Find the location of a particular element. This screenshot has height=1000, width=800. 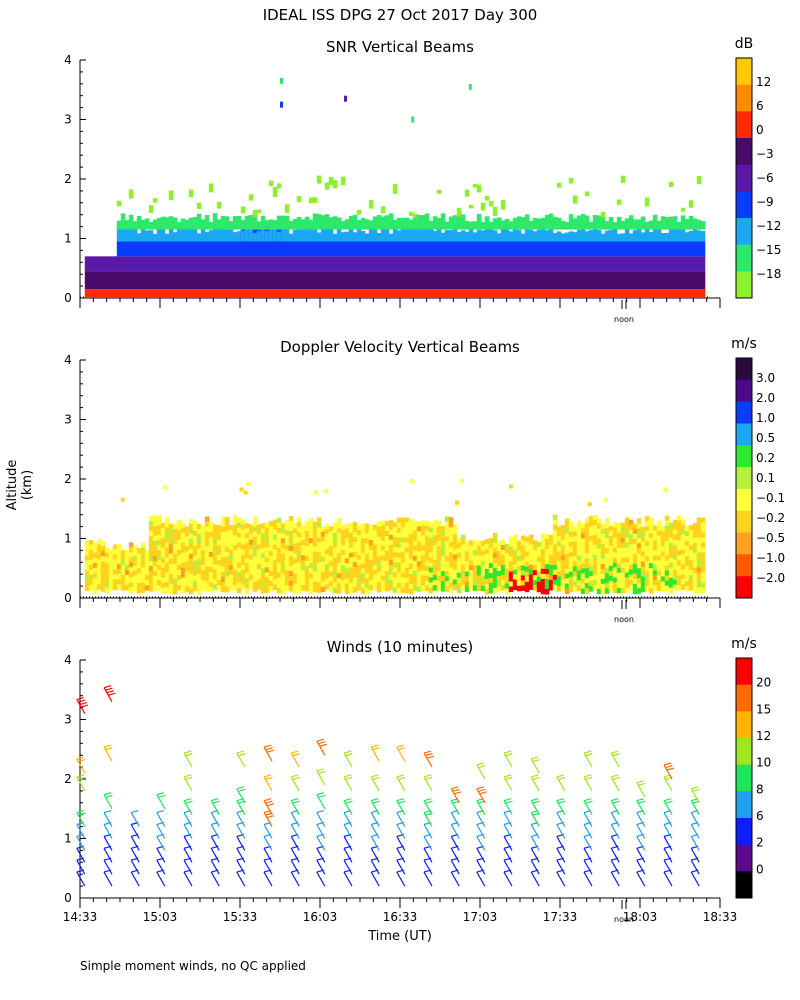

doppler-colorbar-label: 2.0 is located at coordinates (765, 398).